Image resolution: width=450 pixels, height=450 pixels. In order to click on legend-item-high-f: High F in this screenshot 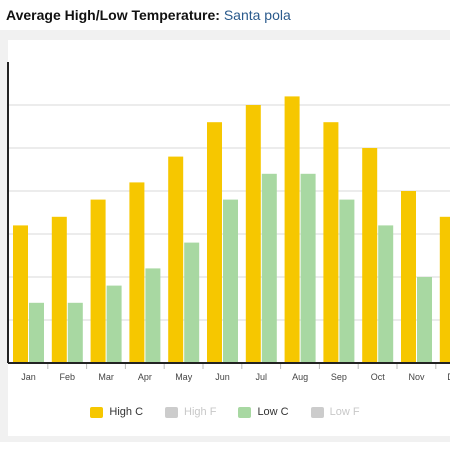, I will do `click(190, 412)`.